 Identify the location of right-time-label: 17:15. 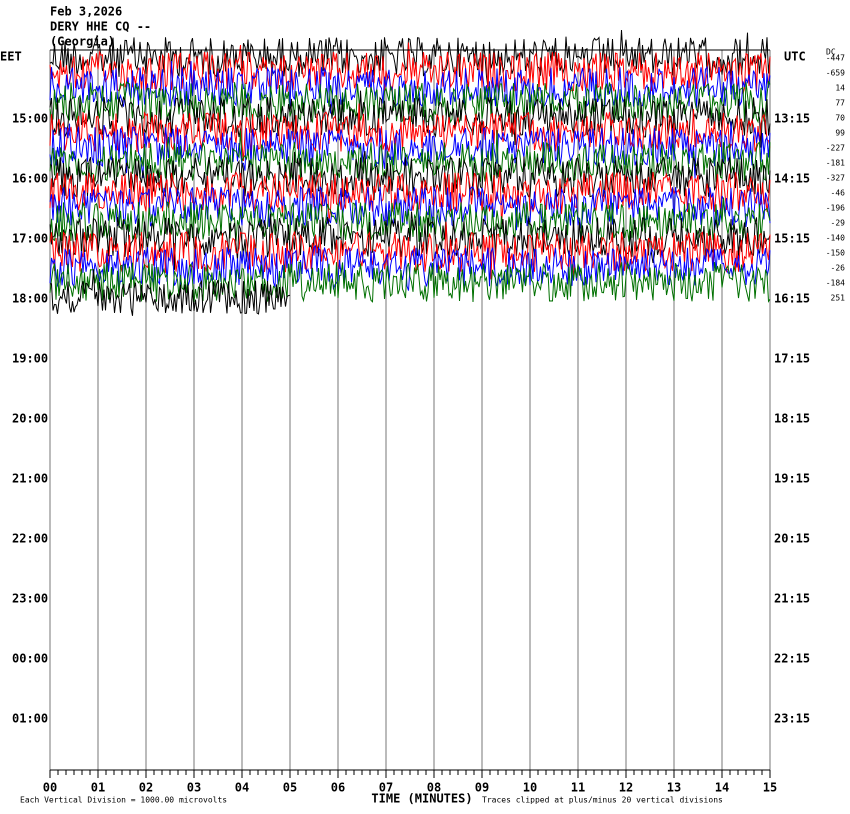
(792, 359).